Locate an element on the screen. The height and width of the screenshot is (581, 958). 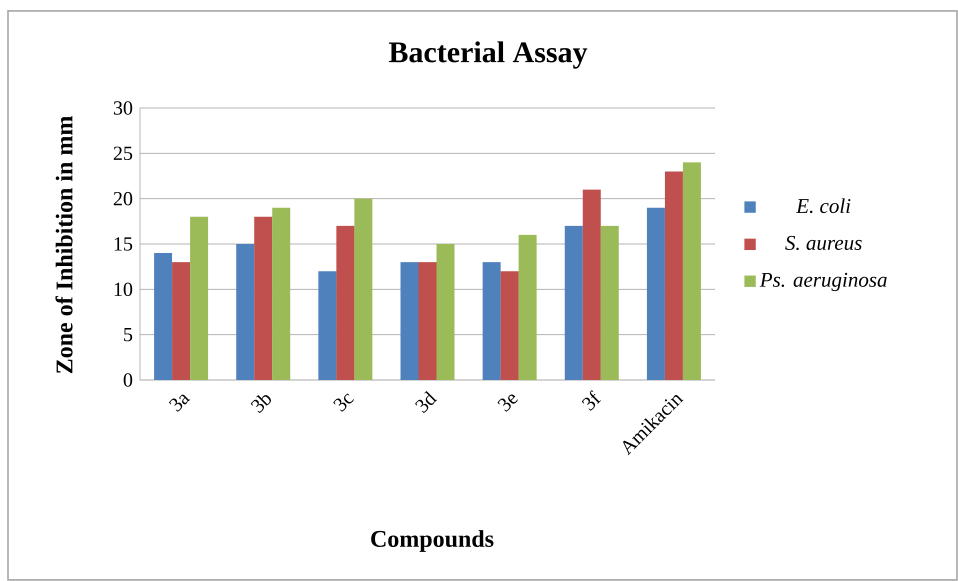
legend-label: E. coli is located at coordinates (823, 206).